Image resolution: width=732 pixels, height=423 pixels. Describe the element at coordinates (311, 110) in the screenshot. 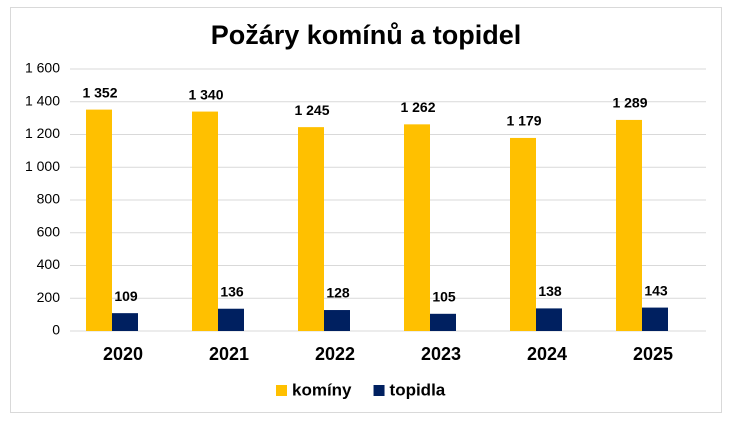

I see `data-label: 1 245` at that location.